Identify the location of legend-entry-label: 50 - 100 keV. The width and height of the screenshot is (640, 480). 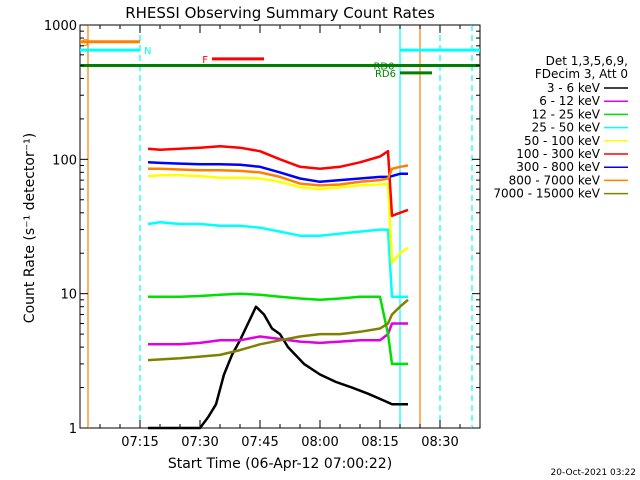
(562, 141).